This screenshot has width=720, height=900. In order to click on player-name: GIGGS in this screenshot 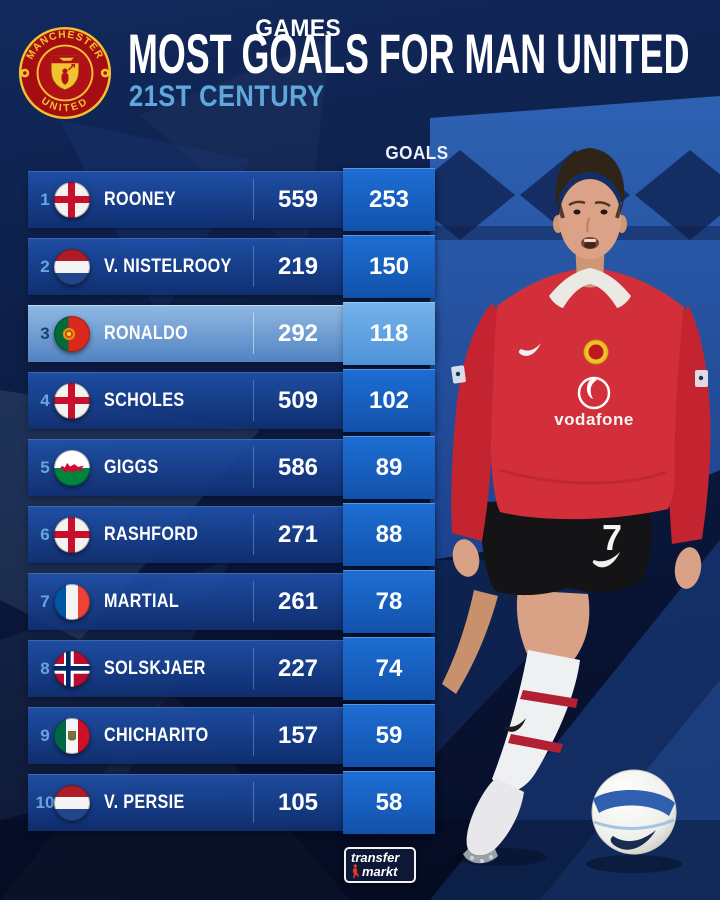, I will do `click(131, 467)`.